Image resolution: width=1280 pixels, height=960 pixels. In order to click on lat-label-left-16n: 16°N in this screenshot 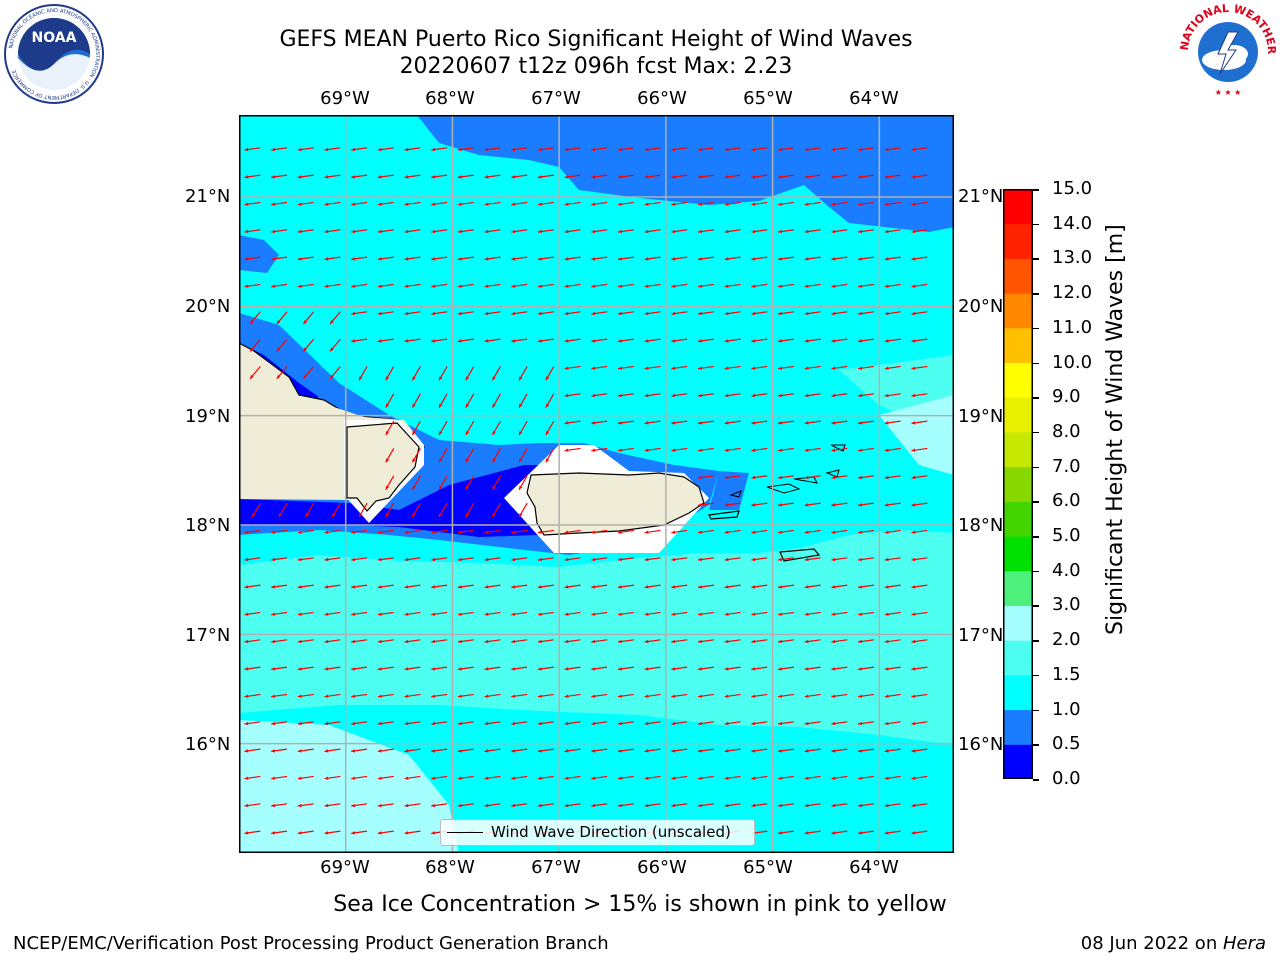, I will do `click(208, 744)`.